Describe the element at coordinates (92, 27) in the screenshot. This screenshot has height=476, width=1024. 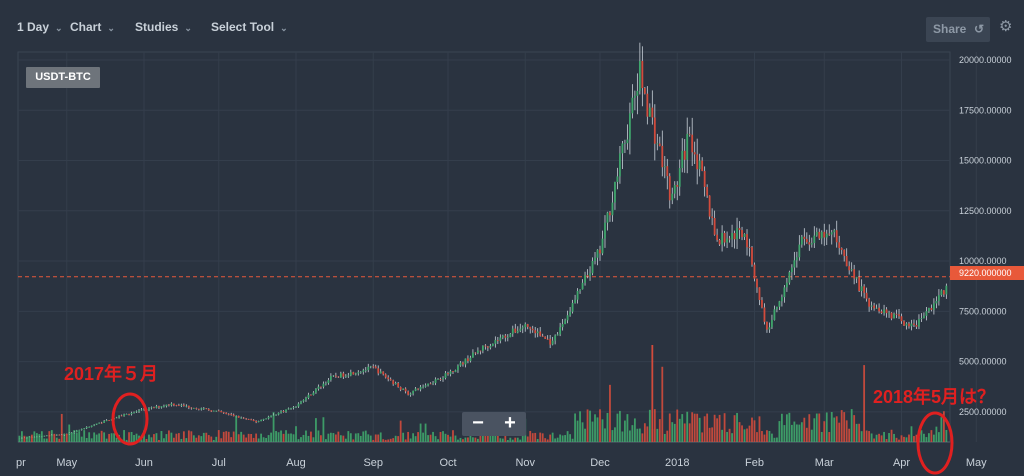
I see `chart-dropdown: Chart ⌄` at that location.